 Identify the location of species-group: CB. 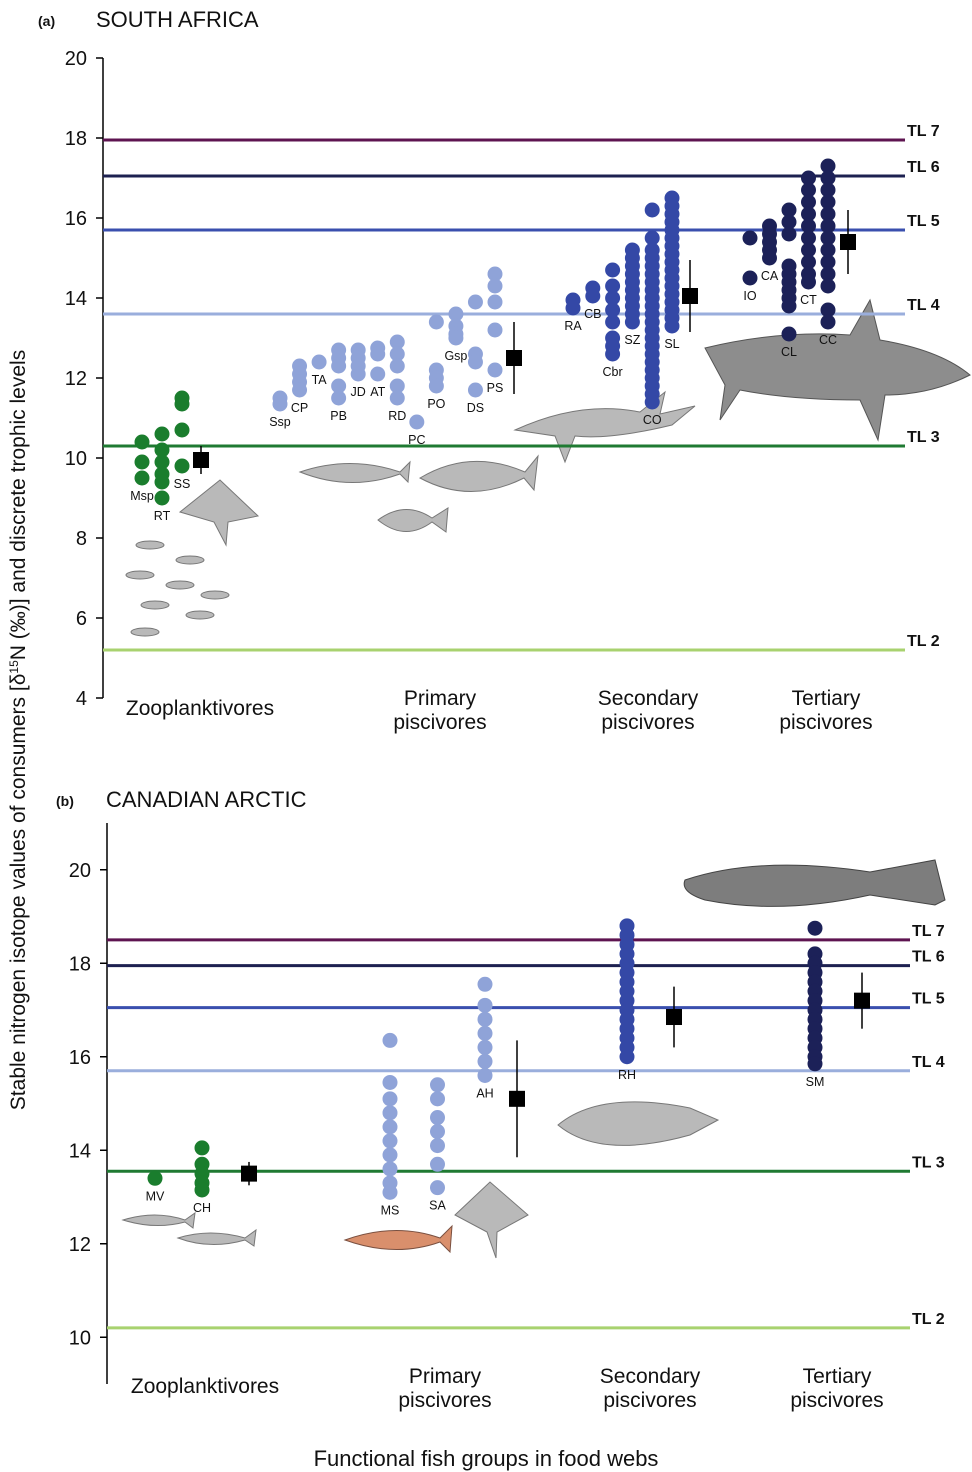
(592, 300).